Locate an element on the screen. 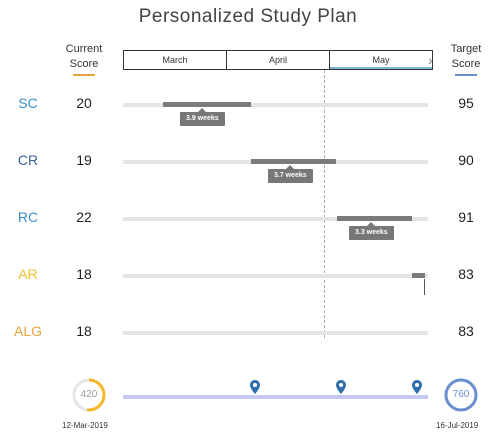  month-march: March is located at coordinates (175, 60).